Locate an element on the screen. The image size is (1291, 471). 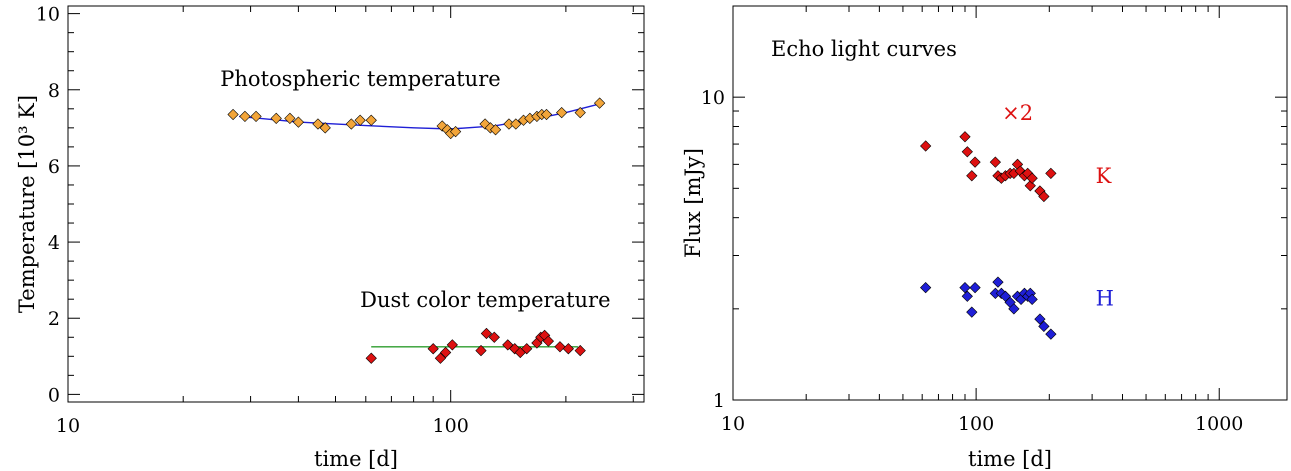
y-tick-label: 4 is located at coordinates (54, 243).